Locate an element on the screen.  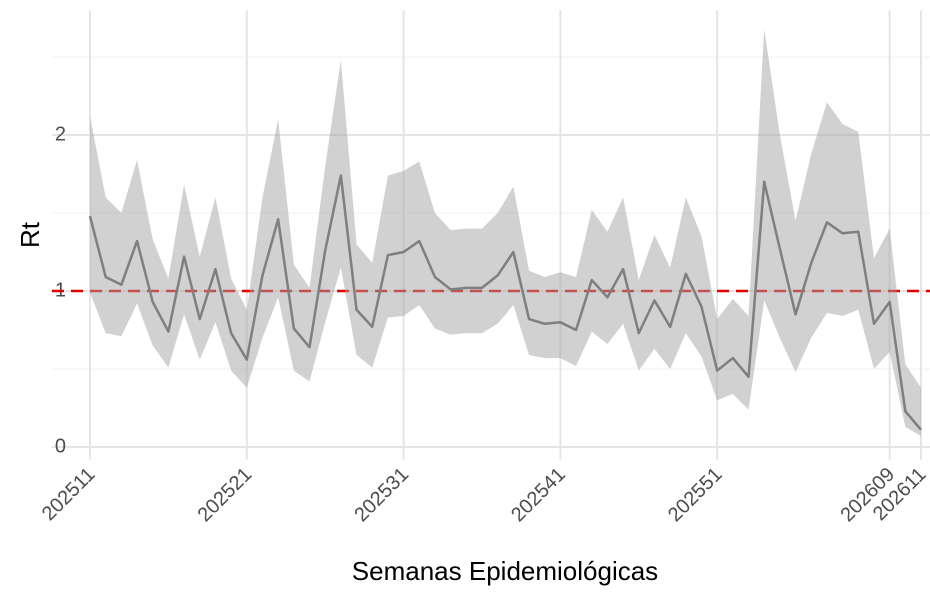
x-tick-label: 202511 is located at coordinates (69, 494).